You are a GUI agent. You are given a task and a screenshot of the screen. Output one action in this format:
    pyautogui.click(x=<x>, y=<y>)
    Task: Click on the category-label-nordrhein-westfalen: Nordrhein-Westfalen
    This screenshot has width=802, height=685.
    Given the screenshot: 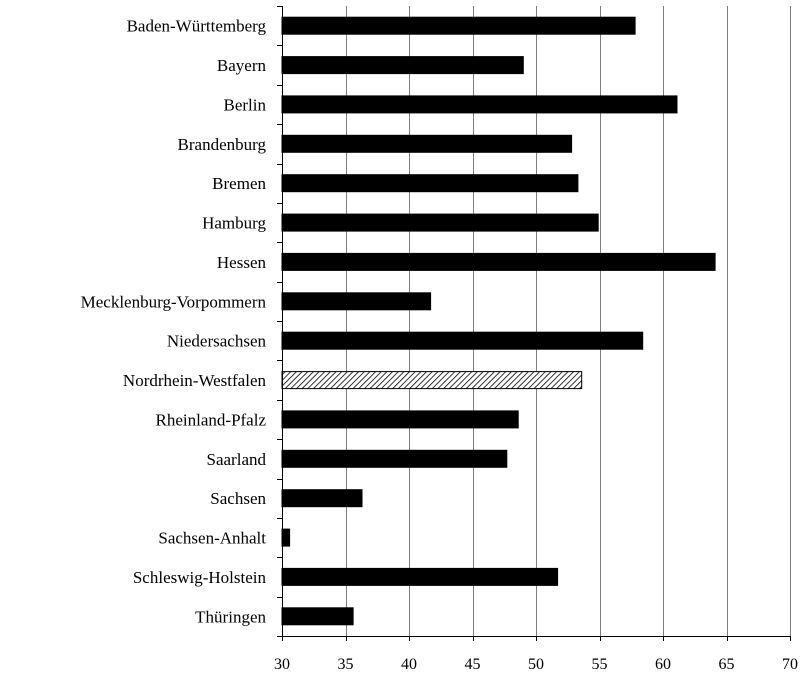 What is the action you would take?
    pyautogui.click(x=195, y=380)
    